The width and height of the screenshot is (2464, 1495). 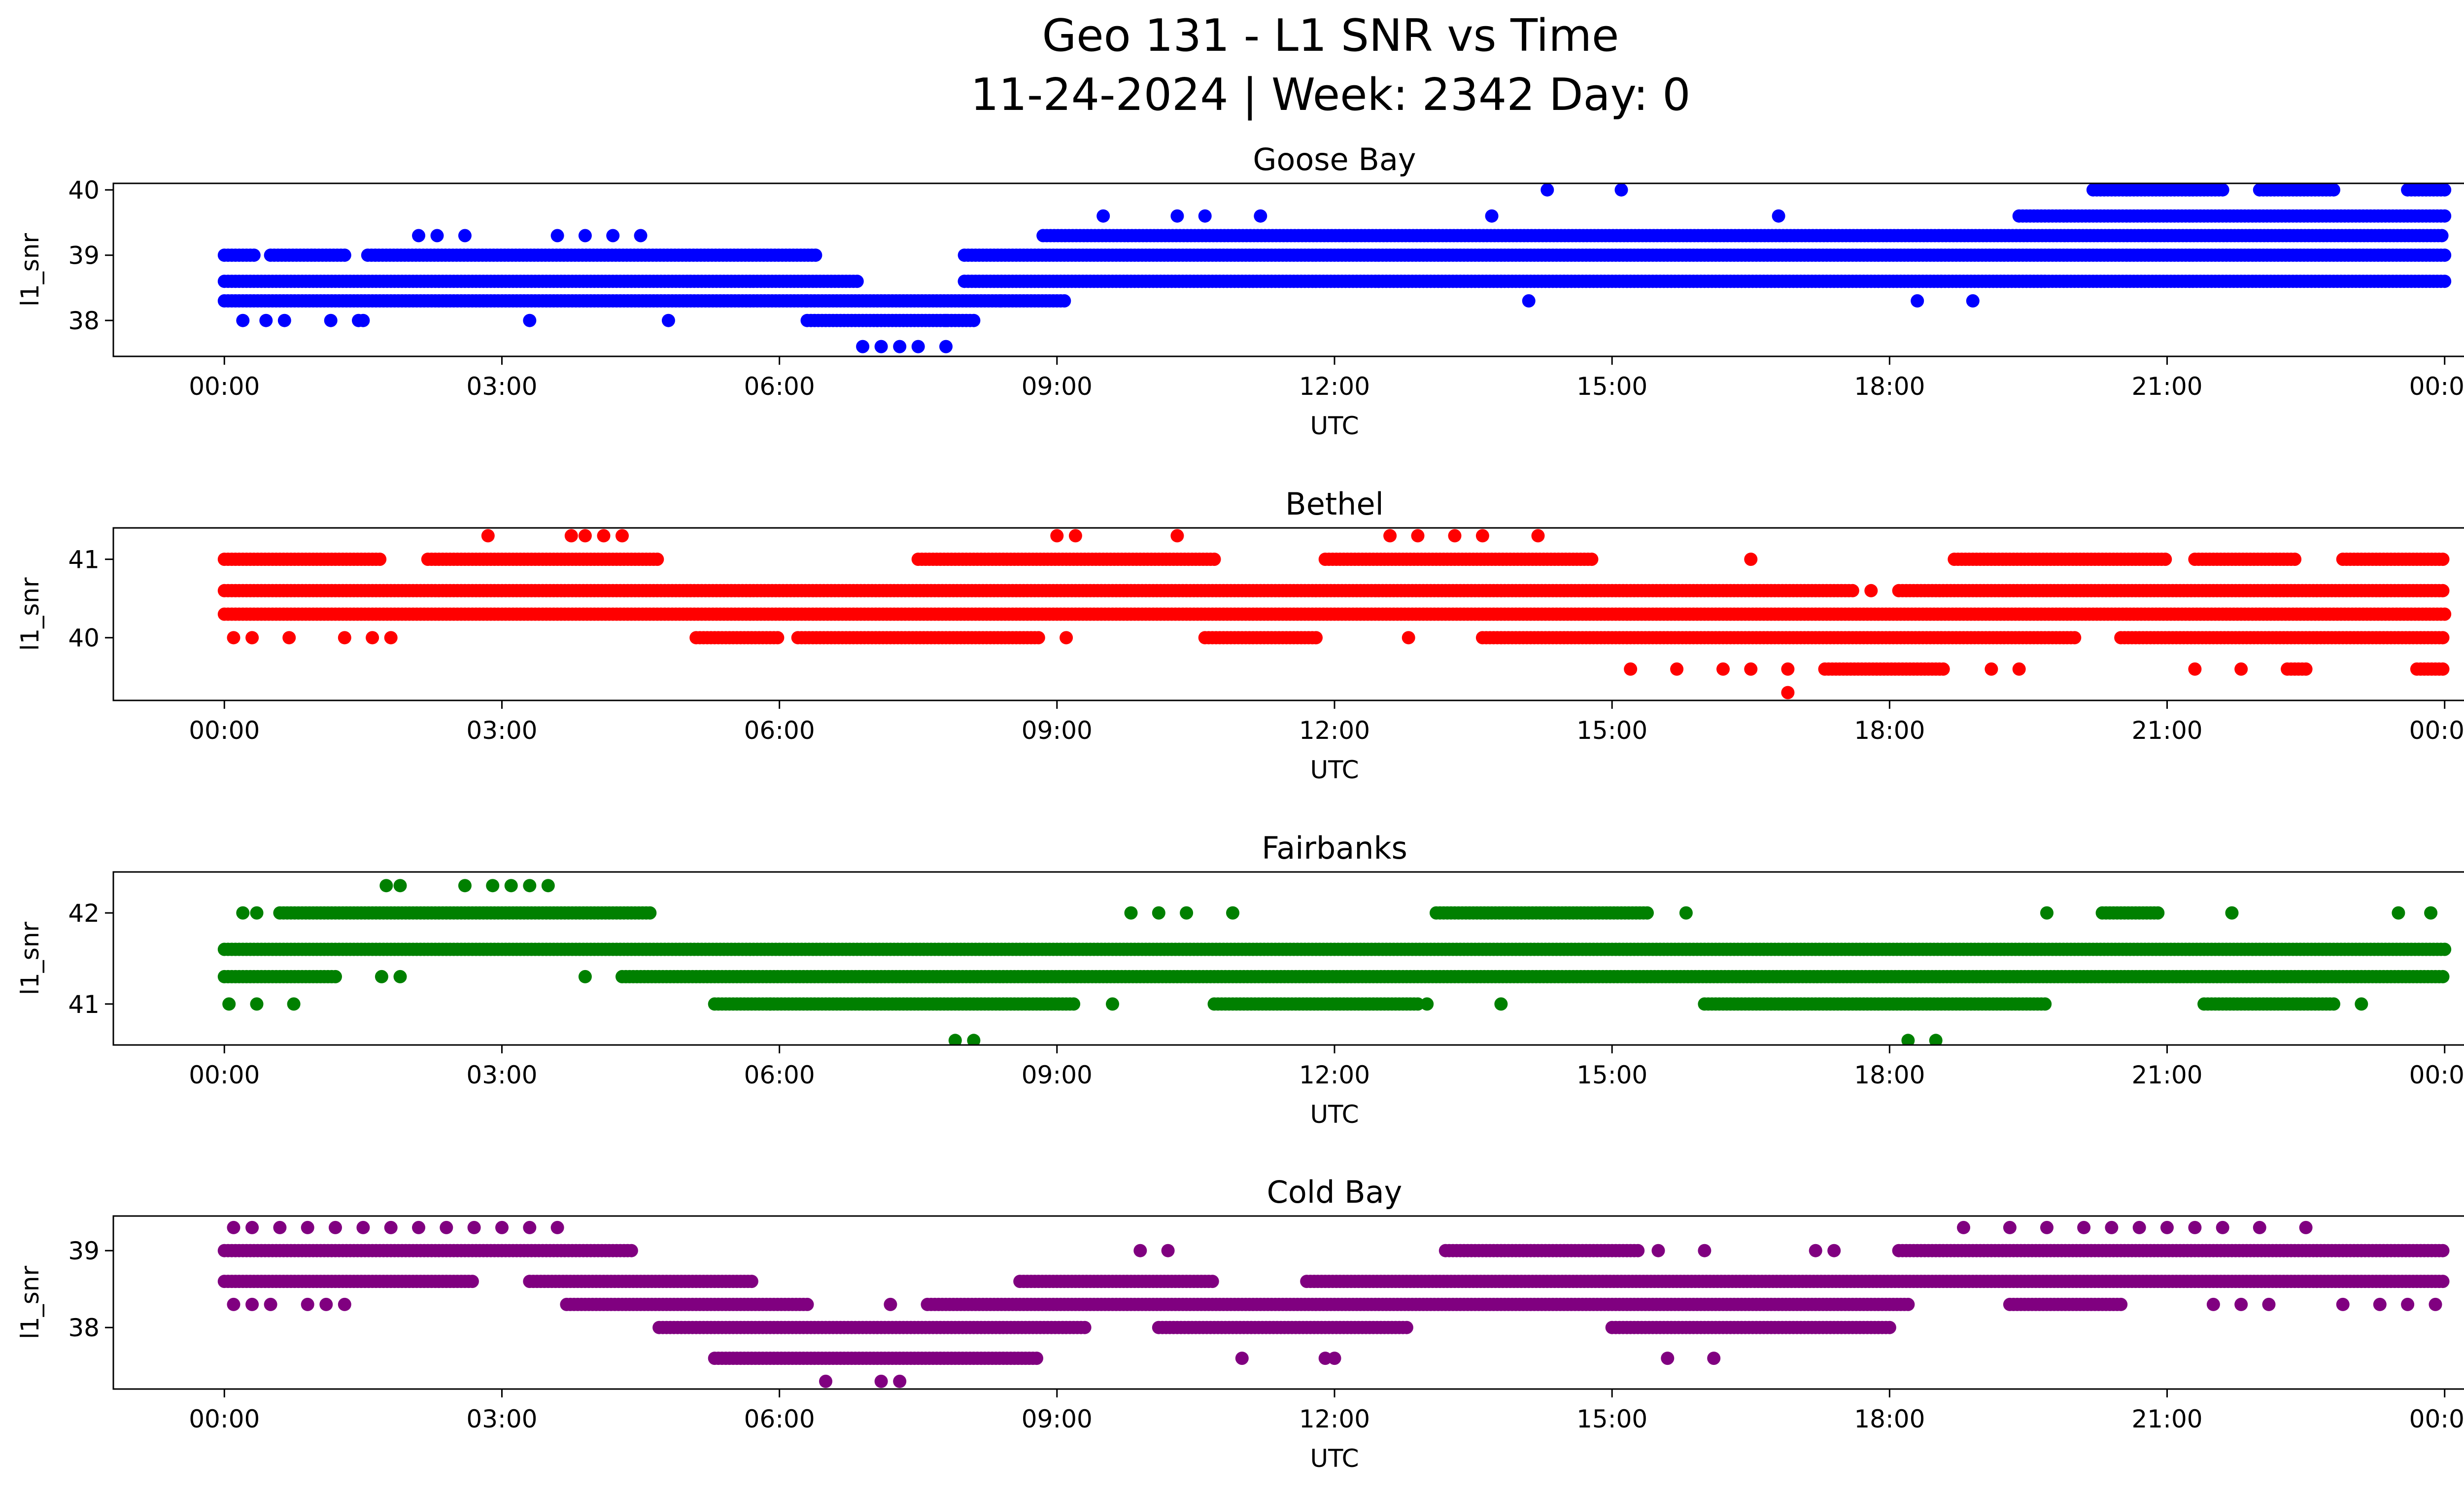 What do you see at coordinates (1288, 269) in the screenshot?
I see `axes-frame` at bounding box center [1288, 269].